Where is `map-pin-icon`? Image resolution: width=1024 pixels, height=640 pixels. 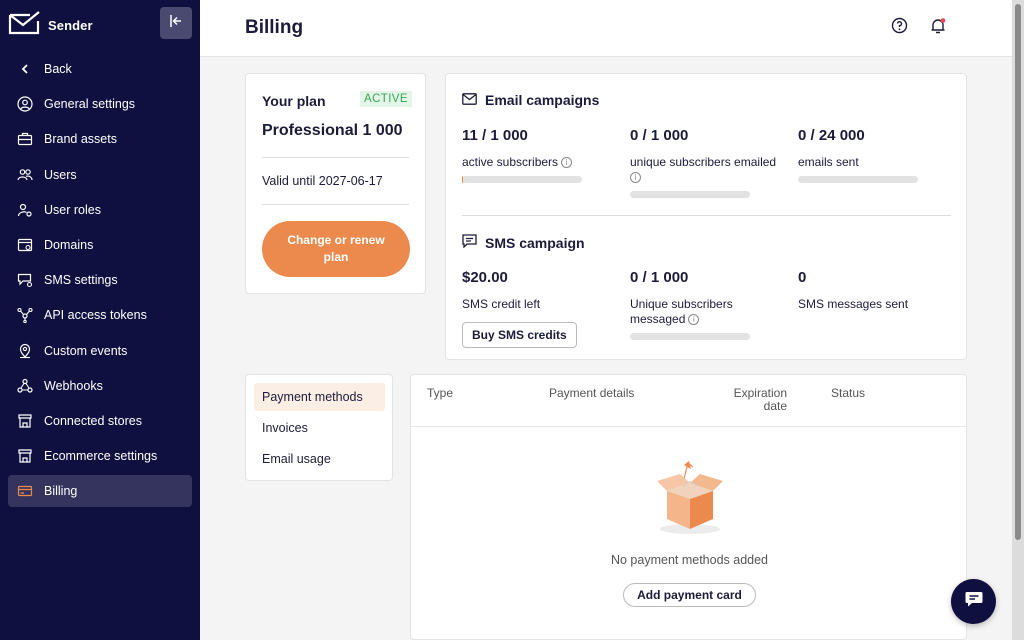
map-pin-icon is located at coordinates (25, 351).